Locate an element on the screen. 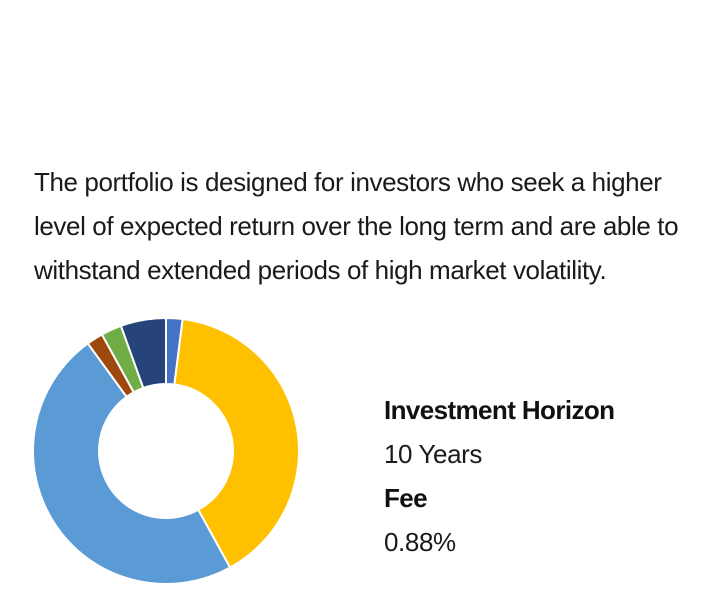 This screenshot has width=720, height=600. fee-value: 0.88% is located at coordinates (420, 542).